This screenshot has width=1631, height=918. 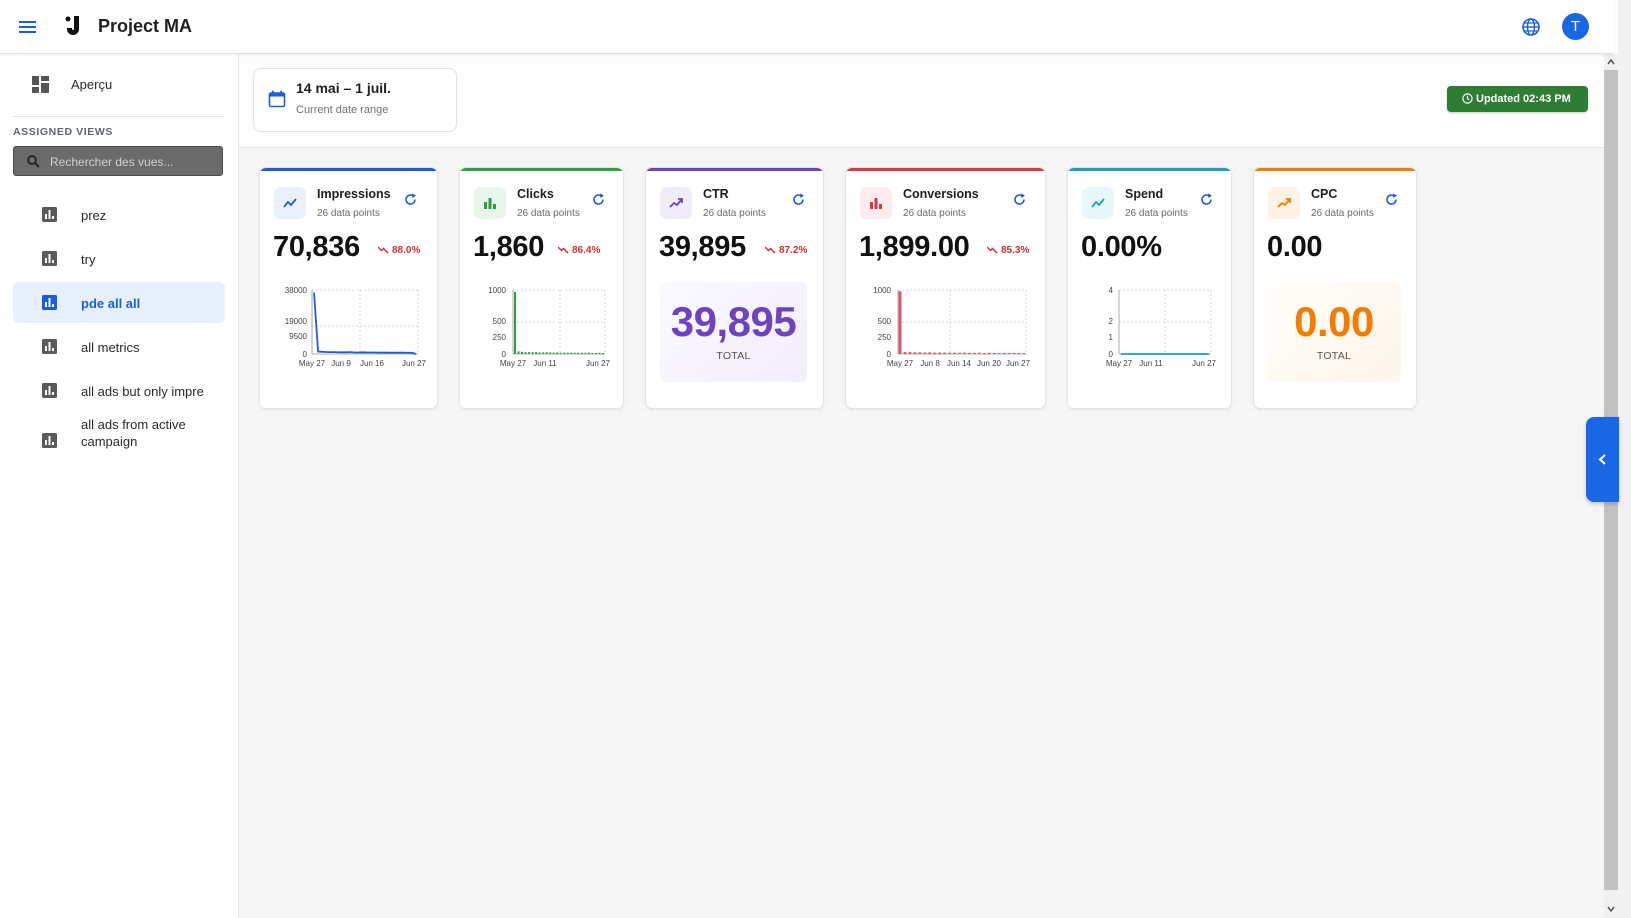 I want to click on globe-icon, so click(x=1531, y=27).